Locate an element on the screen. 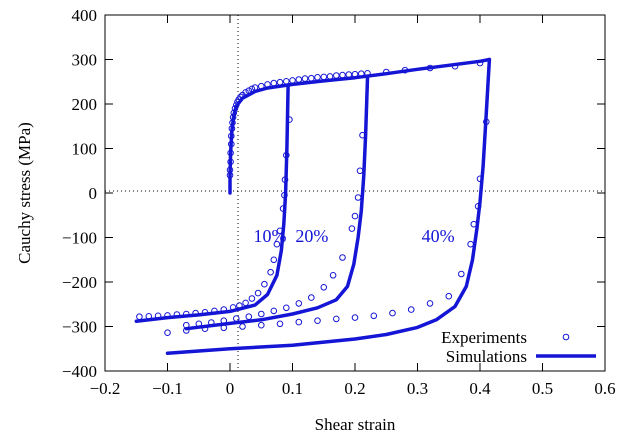 This screenshot has height=439, width=630. x-tick-label: 0.3 is located at coordinates (417, 388).